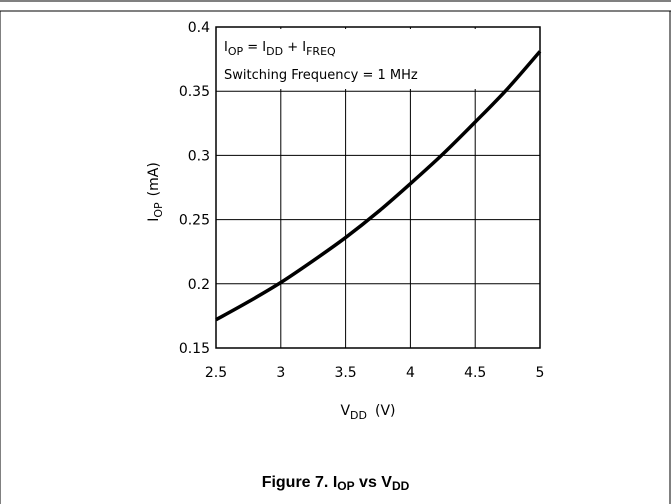  What do you see at coordinates (335, 483) in the screenshot?
I see `figure-caption: Figure 7. IOP vs VDD` at bounding box center [335, 483].